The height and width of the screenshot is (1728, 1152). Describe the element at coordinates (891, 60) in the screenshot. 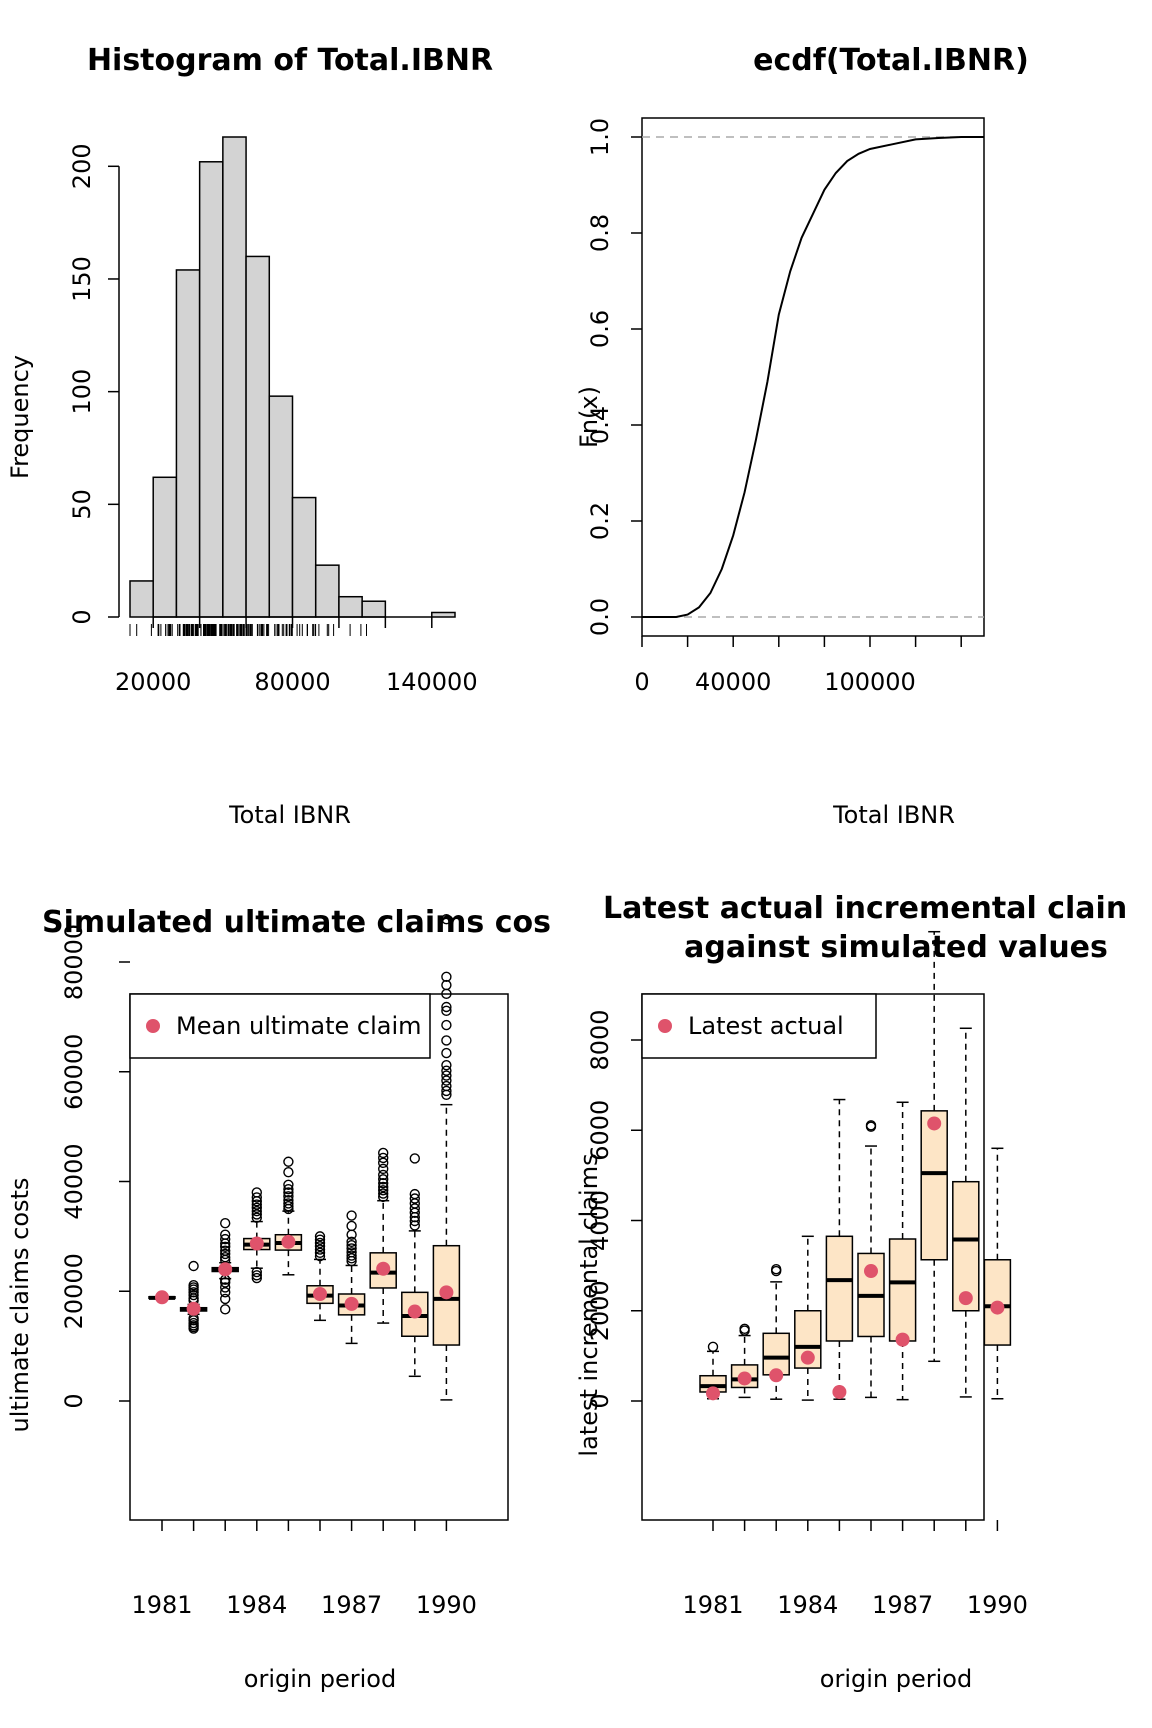

I see `ecdf-title: ecdf(Total.IBNR)` at that location.